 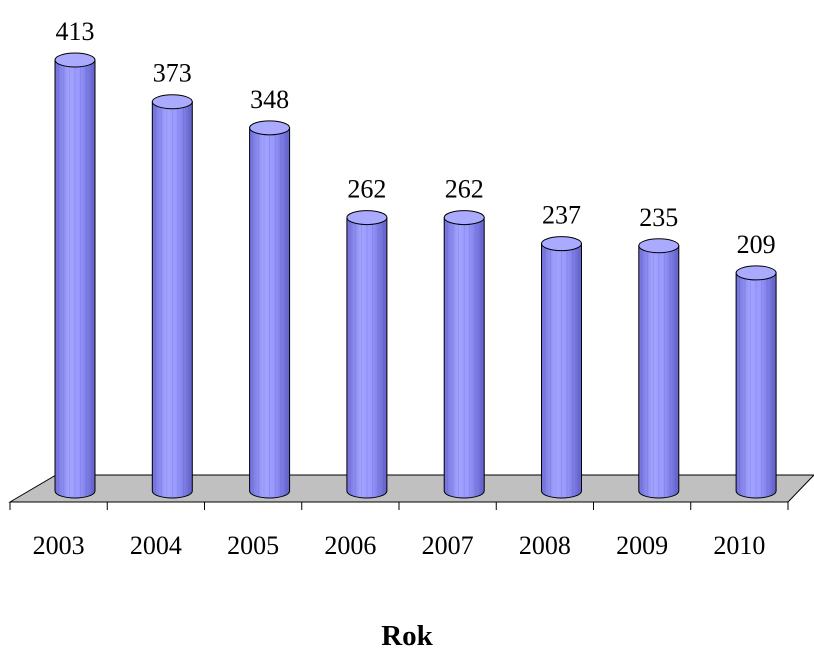 I want to click on data-label: 209, so click(x=756, y=244).